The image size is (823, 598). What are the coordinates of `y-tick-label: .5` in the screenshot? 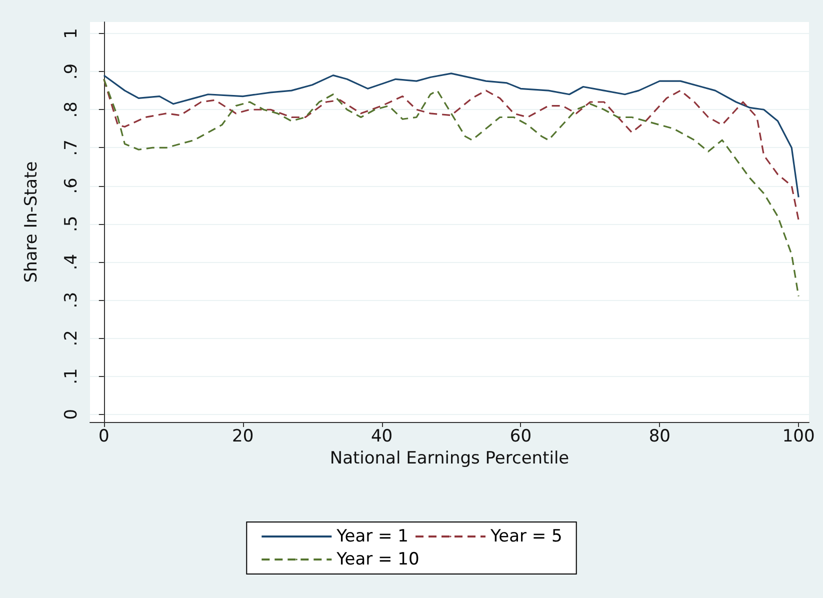 It's located at (72, 224).